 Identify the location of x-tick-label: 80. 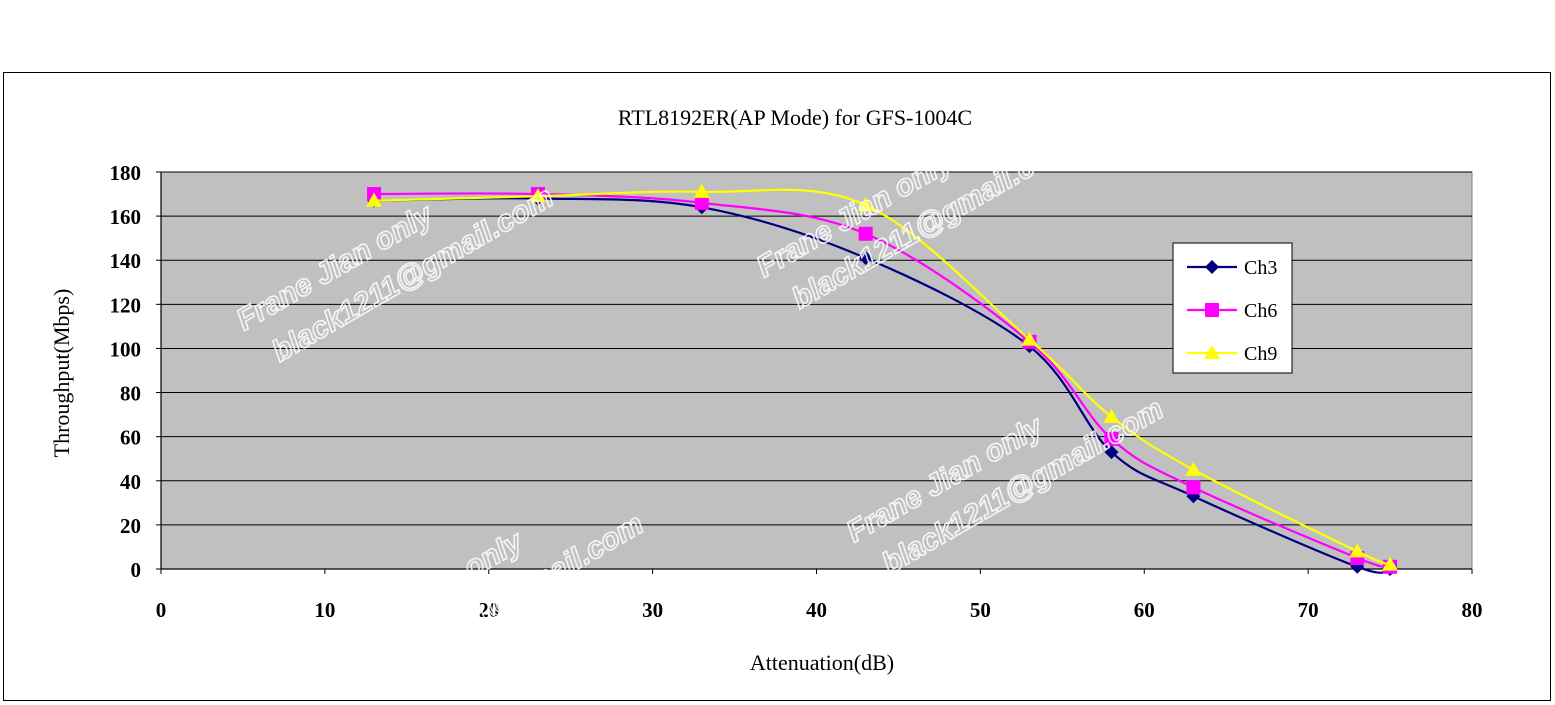
(1472, 610).